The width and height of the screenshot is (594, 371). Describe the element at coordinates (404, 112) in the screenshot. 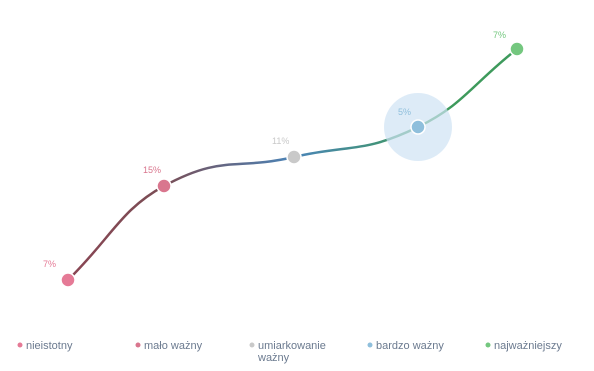

I see `data-label: 5%` at that location.